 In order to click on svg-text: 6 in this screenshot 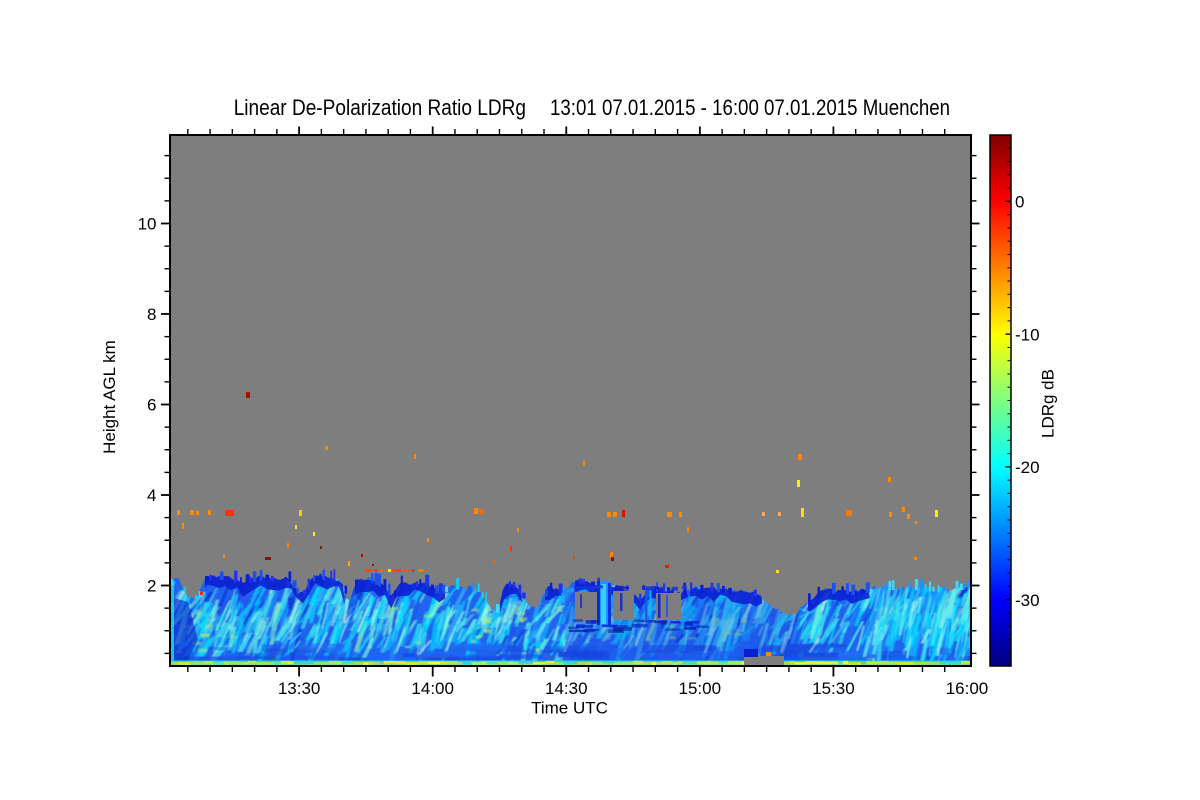, I will do `click(151, 405)`.